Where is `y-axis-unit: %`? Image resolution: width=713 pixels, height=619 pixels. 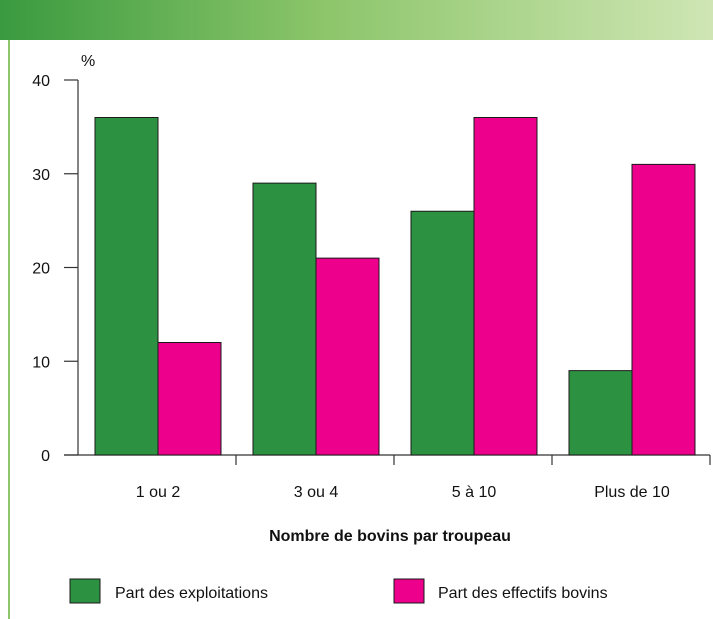
y-axis-unit: % is located at coordinates (88, 61).